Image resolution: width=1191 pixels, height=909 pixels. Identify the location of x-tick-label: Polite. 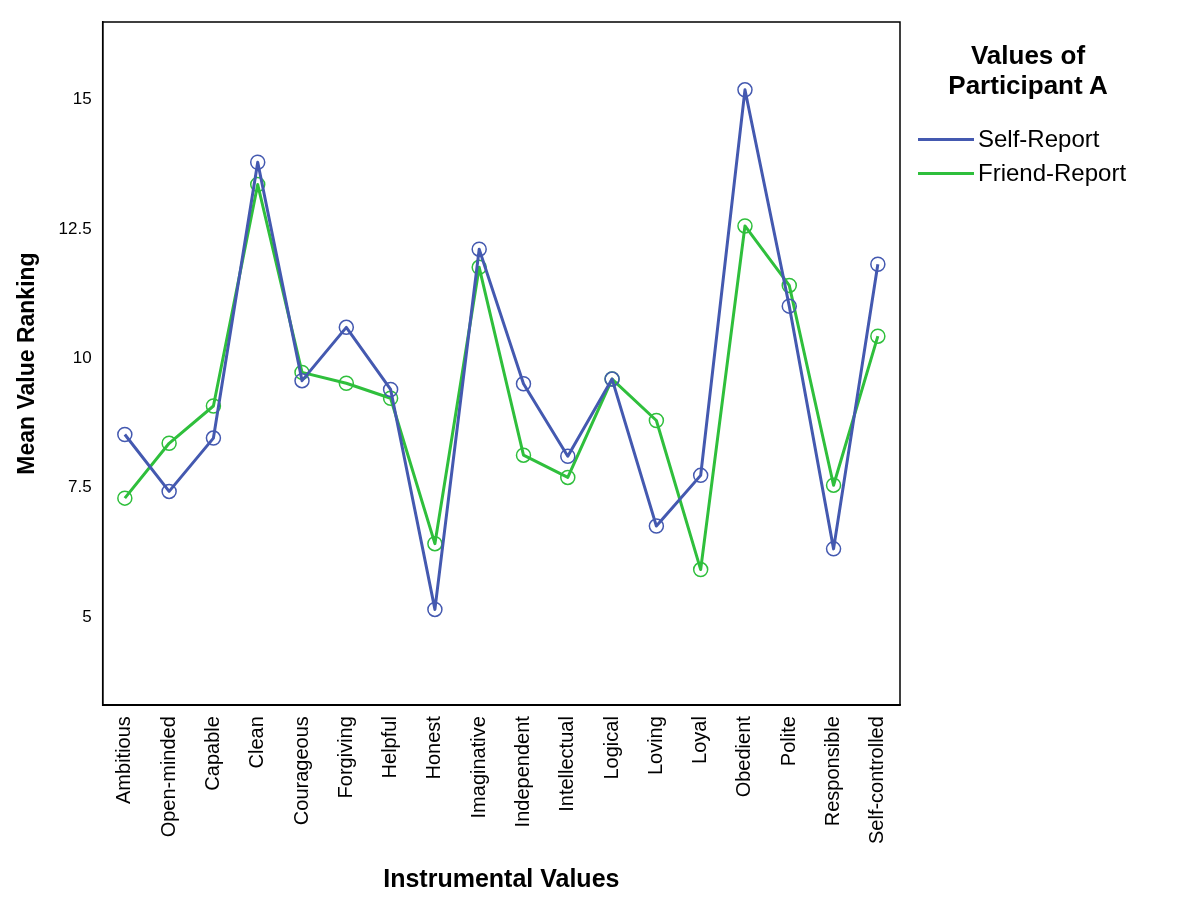
(787, 741).